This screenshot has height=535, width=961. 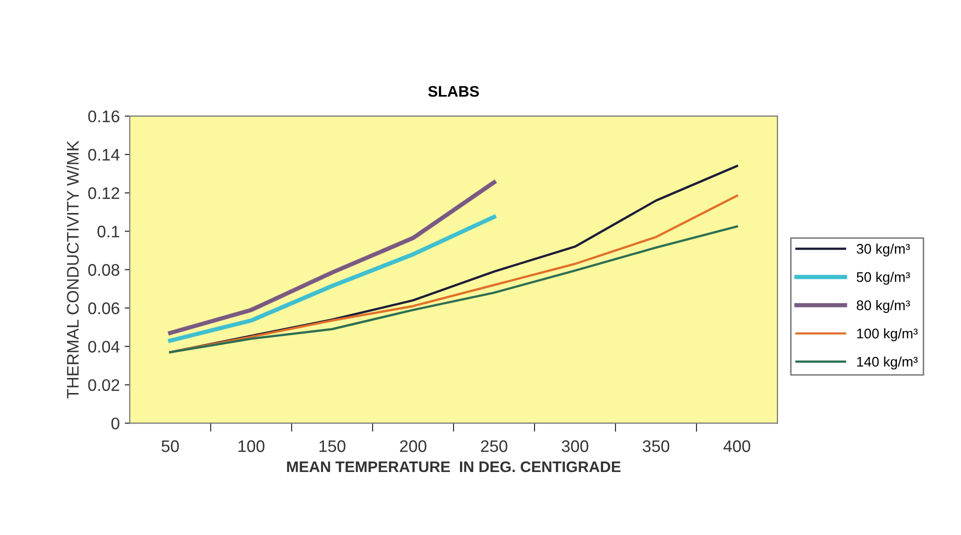 I want to click on legend-label: 100 kg/m³, so click(x=887, y=335).